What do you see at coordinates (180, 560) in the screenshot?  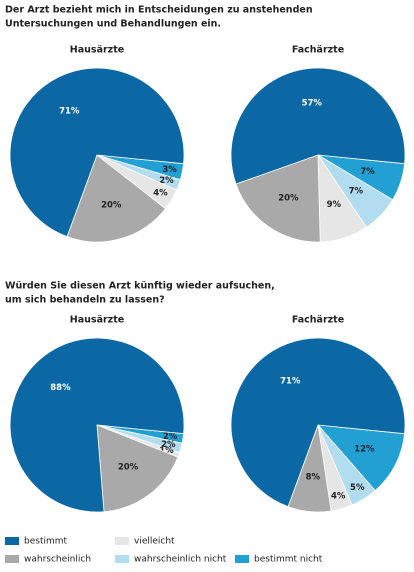 I see `legend-label: wahrscheinlich nicht` at bounding box center [180, 560].